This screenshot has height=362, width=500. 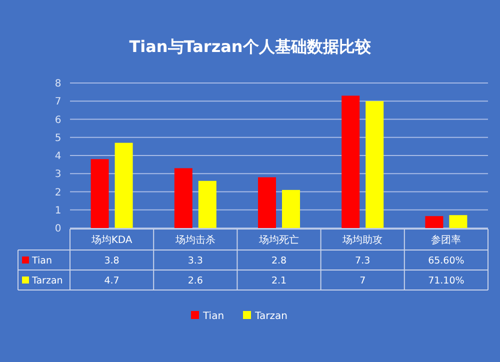 I want to click on y-tick-label: 0, so click(x=58, y=229).